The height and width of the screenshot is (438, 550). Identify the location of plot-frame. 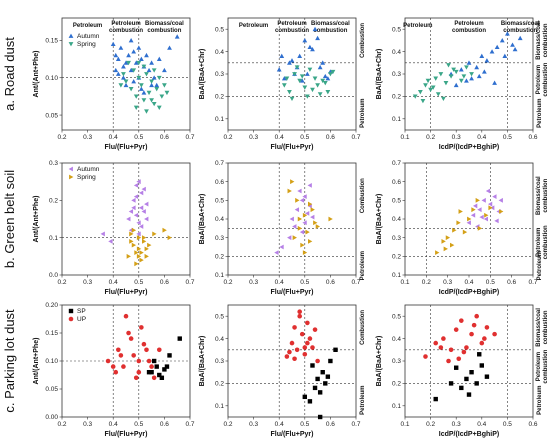
(126, 219).